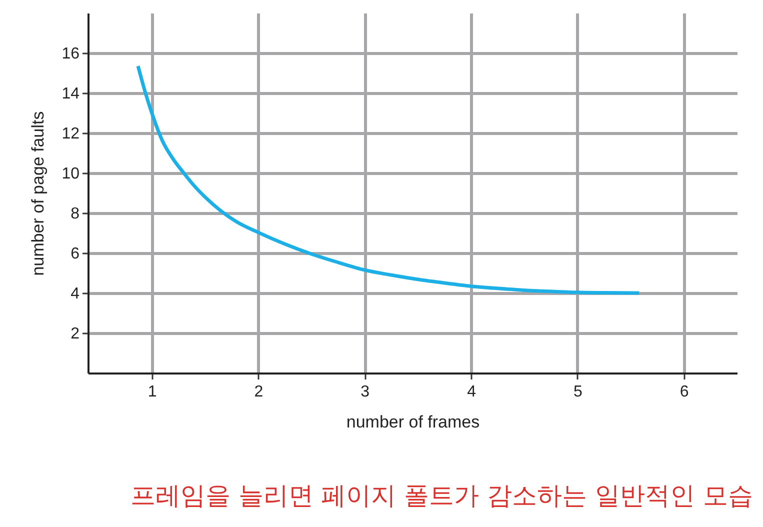 Image resolution: width=763 pixels, height=527 pixels. Describe the element at coordinates (71, 54) in the screenshot. I see `y-tick-label: 16` at that location.